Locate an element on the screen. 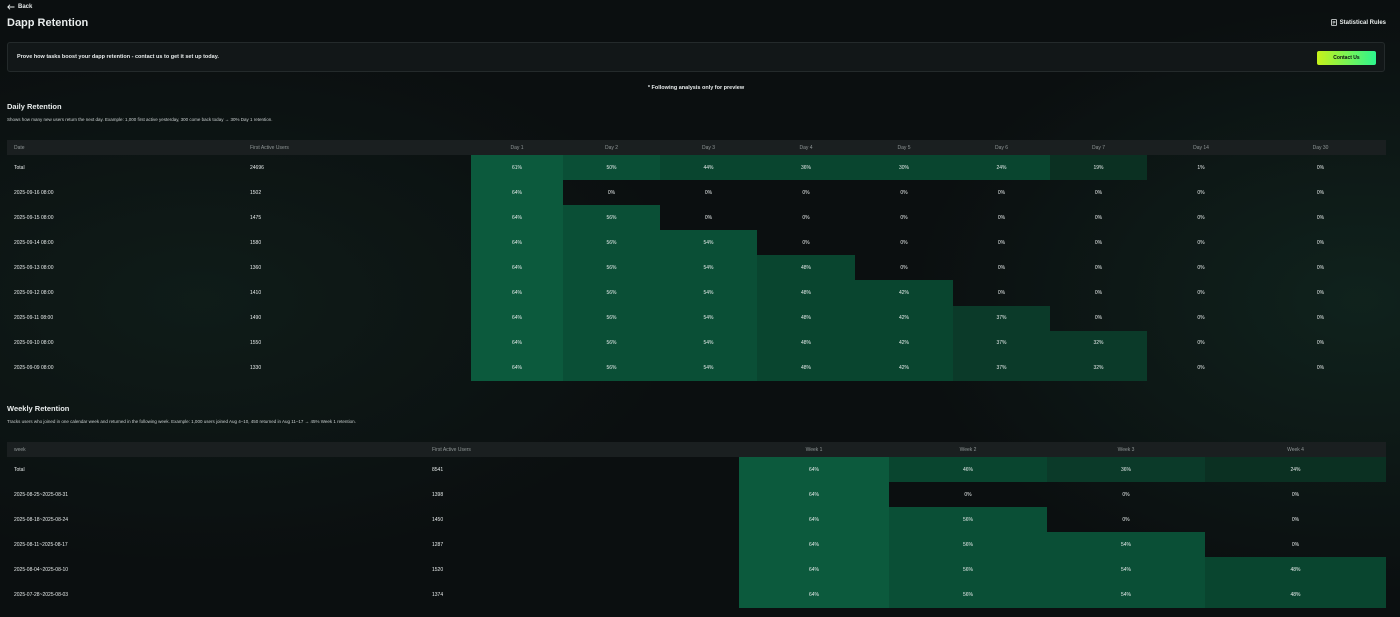 This screenshot has width=1400, height=617. first-active-users-cell: 8541 is located at coordinates (438, 469).